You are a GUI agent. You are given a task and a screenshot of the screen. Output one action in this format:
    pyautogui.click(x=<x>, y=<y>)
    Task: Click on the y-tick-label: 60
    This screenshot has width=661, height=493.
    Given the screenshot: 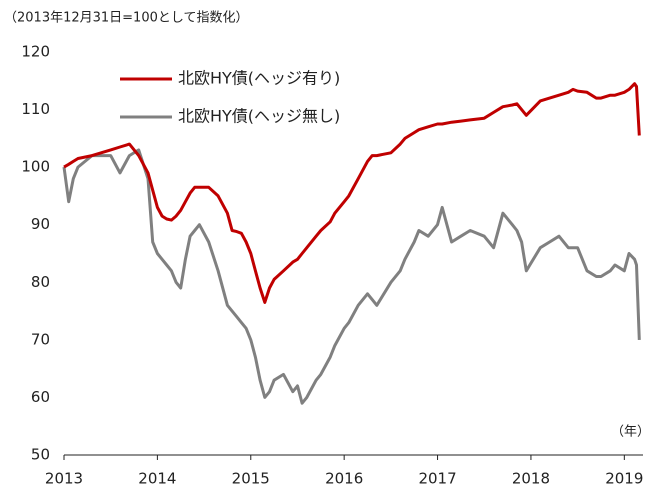 What is the action you would take?
    pyautogui.click(x=40, y=397)
    